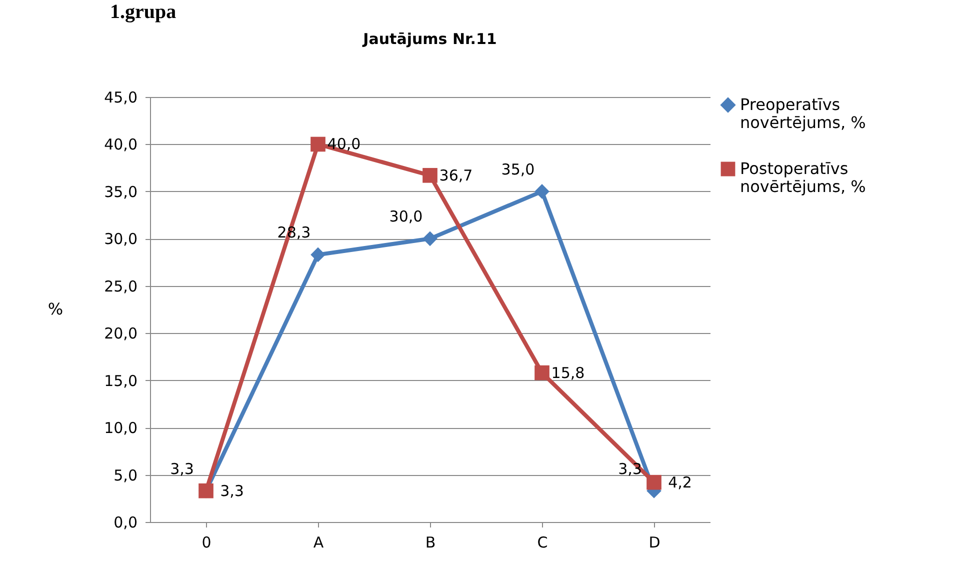 This screenshot has height=580, width=957. What do you see at coordinates (121, 381) in the screenshot?
I see `y-tick-label: 15,0` at bounding box center [121, 381].